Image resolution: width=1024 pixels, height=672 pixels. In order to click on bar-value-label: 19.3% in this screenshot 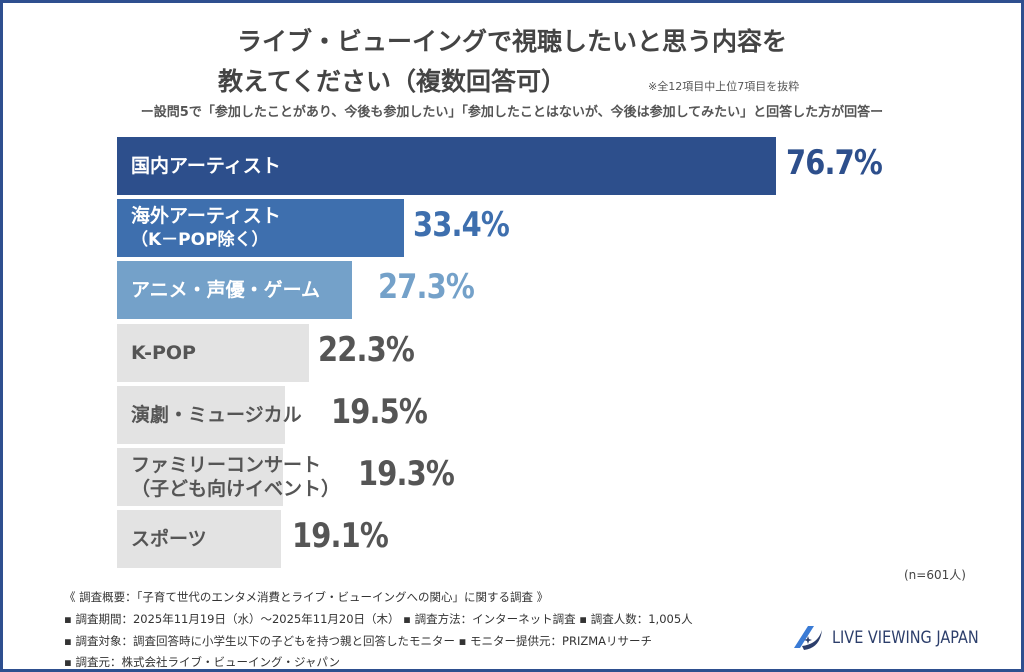, I will do `click(406, 474)`.